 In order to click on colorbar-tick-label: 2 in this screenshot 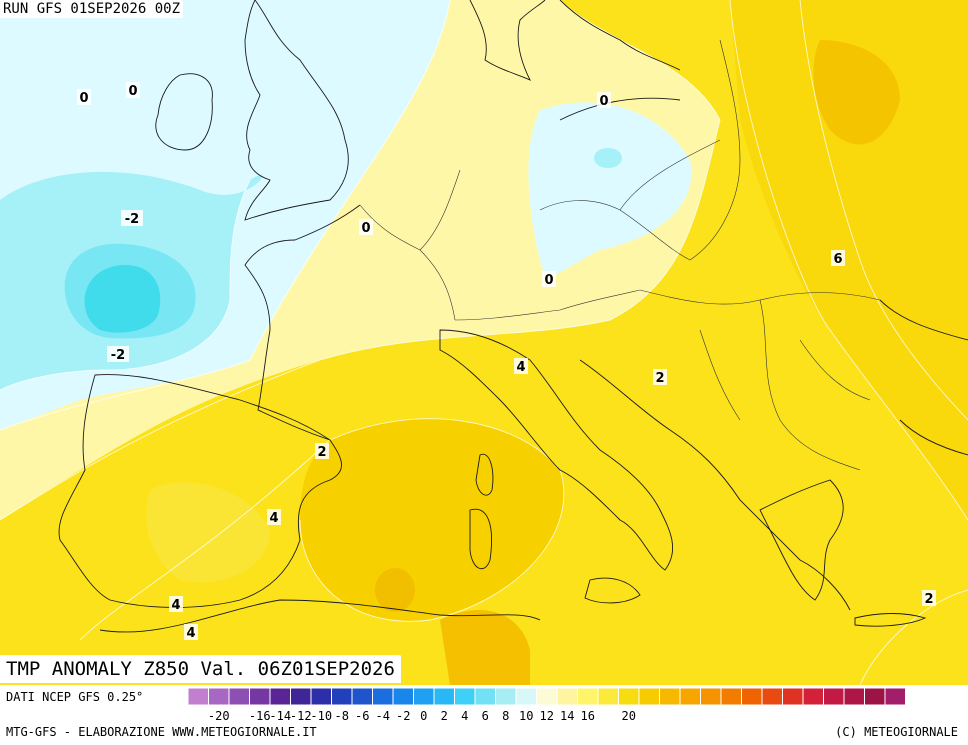, I will do `click(444, 716)`.